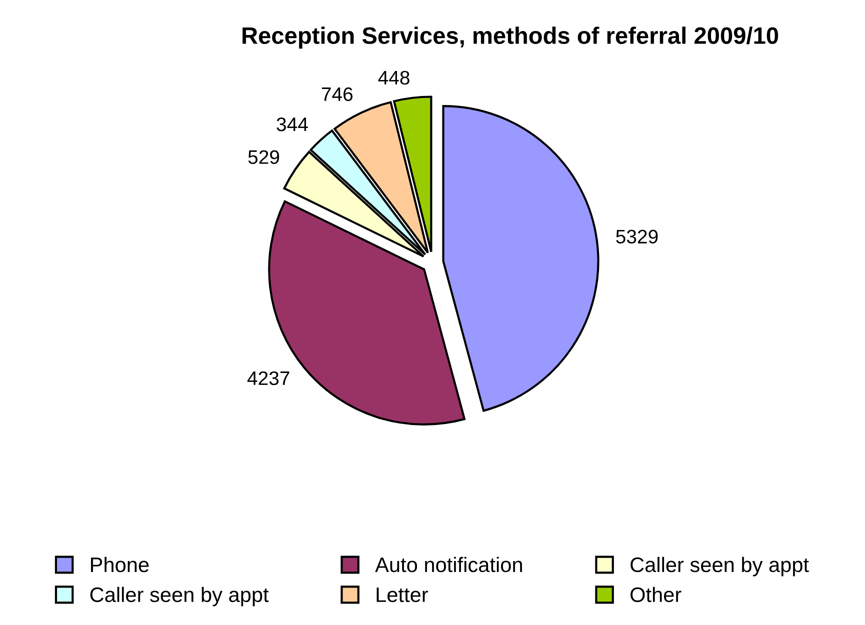  What do you see at coordinates (394, 77) in the screenshot?
I see `data-label: 448` at bounding box center [394, 77].